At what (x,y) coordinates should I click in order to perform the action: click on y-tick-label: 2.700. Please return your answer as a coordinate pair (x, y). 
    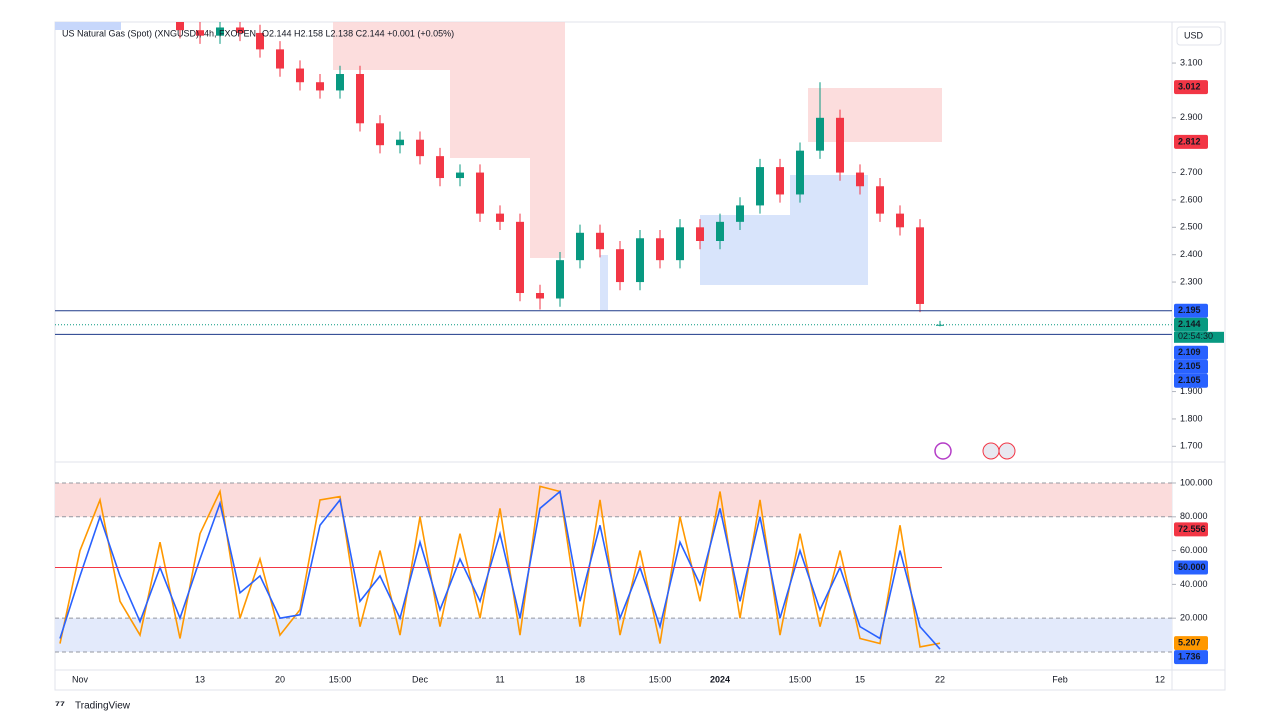
    Looking at the image, I should click on (1191, 172).